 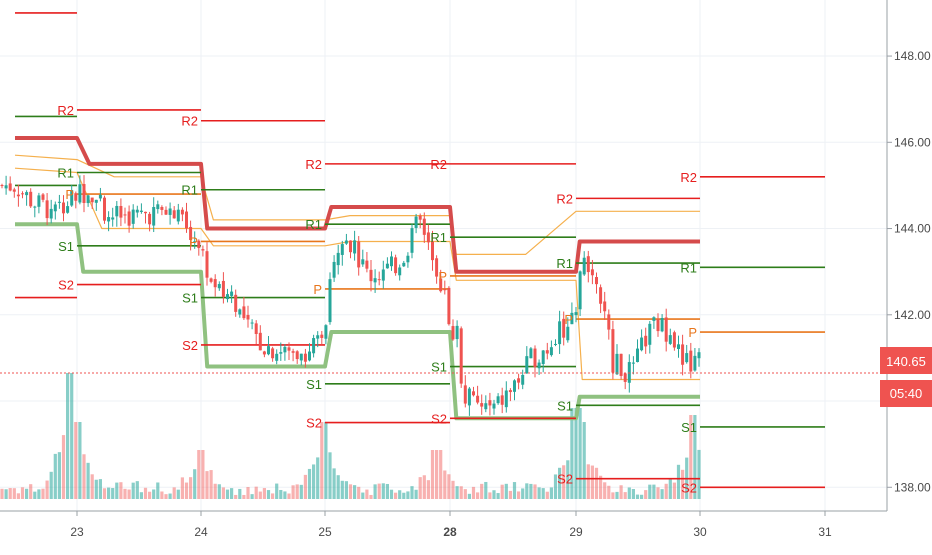 What do you see at coordinates (190, 345) in the screenshot?
I see `pivot-s2-label: S2` at bounding box center [190, 345].